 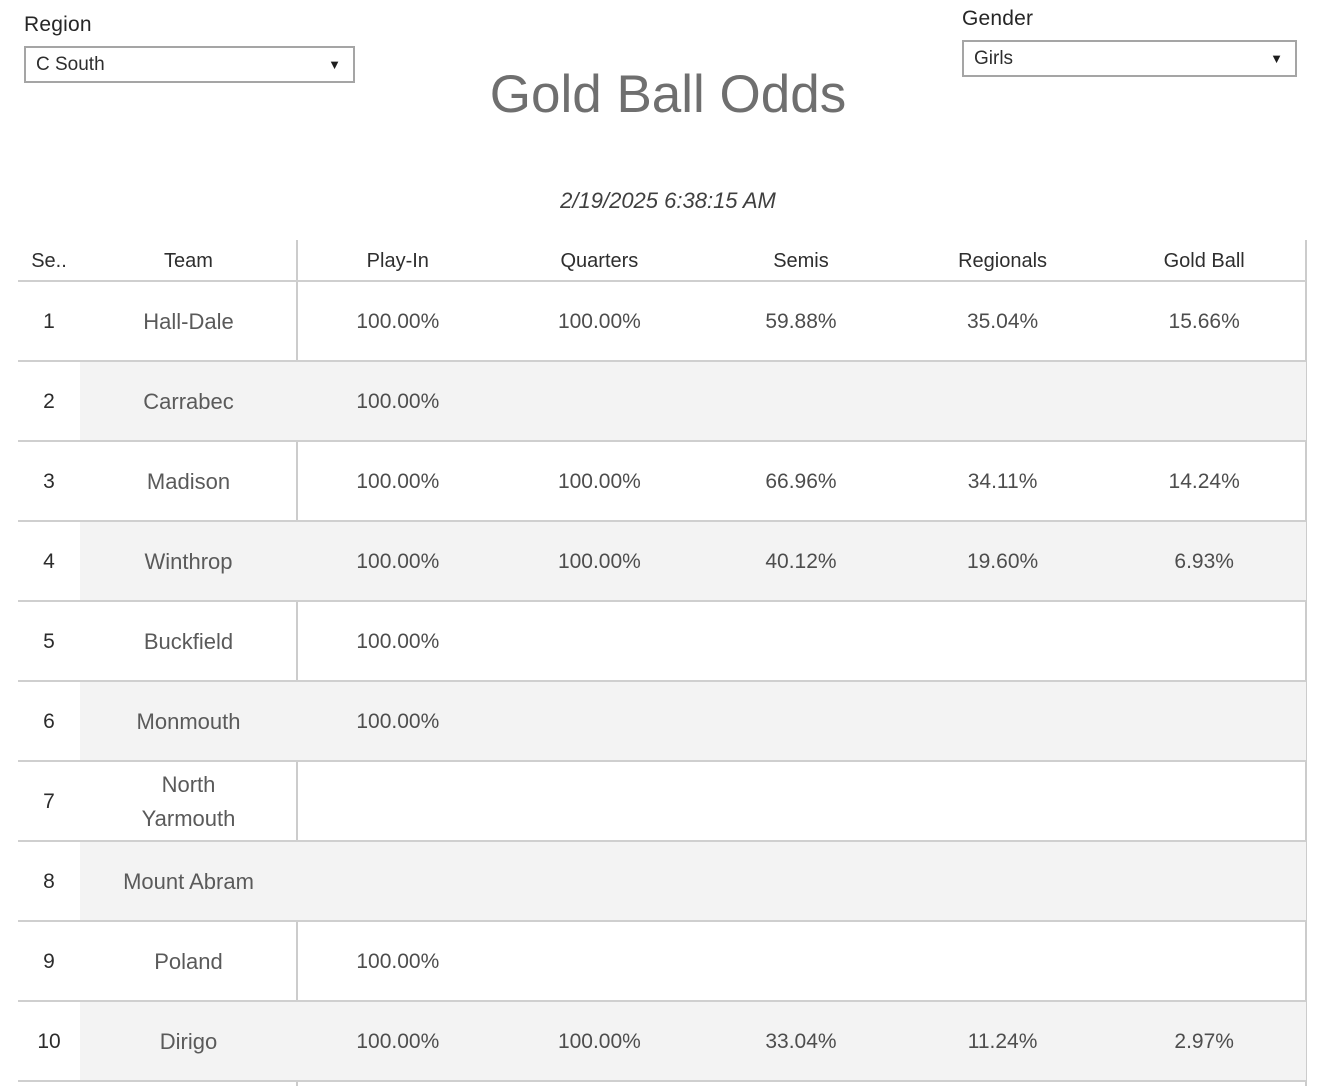 What do you see at coordinates (49, 801) in the screenshot?
I see `seed-cell: 7` at bounding box center [49, 801].